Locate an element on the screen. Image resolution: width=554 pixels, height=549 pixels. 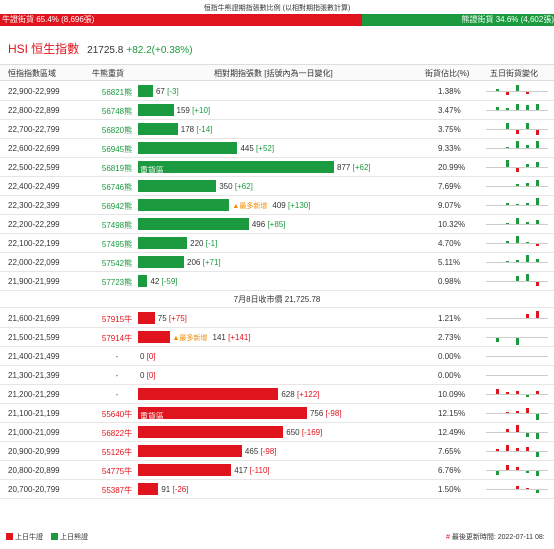
table-row: 21,200-21,299 - 628 [+122] 10.09% is located at coordinates (277, 394).